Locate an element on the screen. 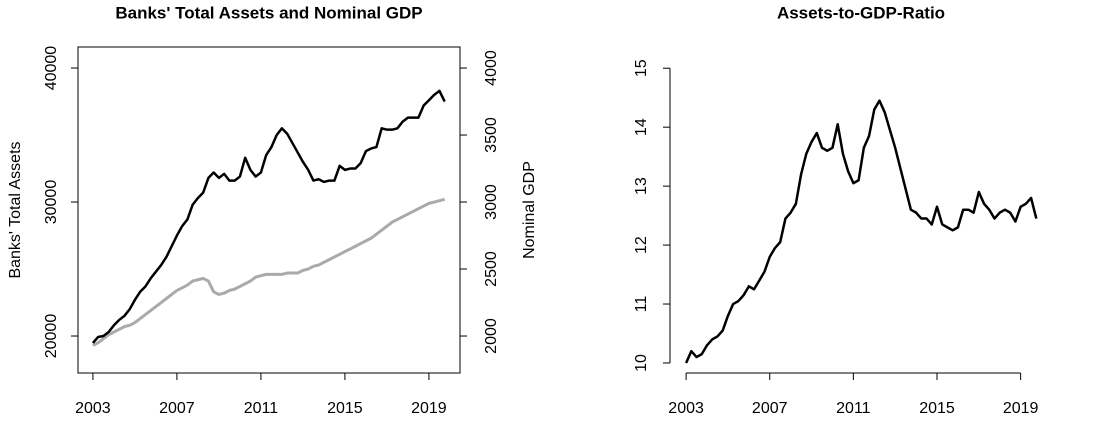  y-tick-label: 10 is located at coordinates (641, 363).